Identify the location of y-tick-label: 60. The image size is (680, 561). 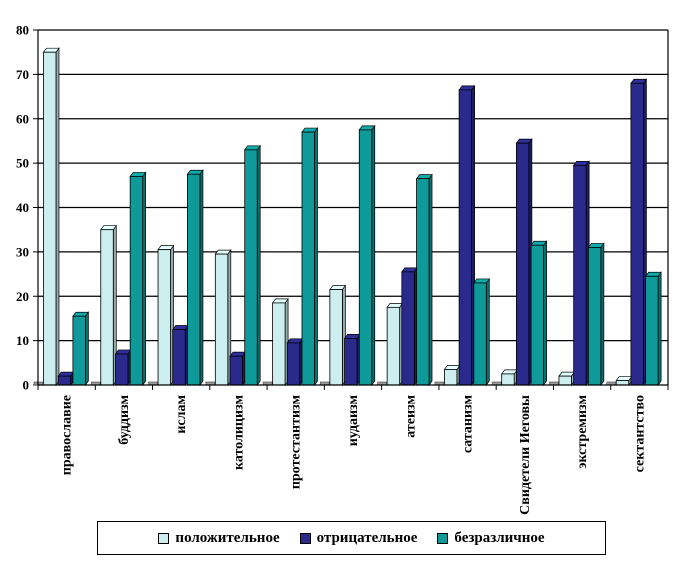
(22, 118).